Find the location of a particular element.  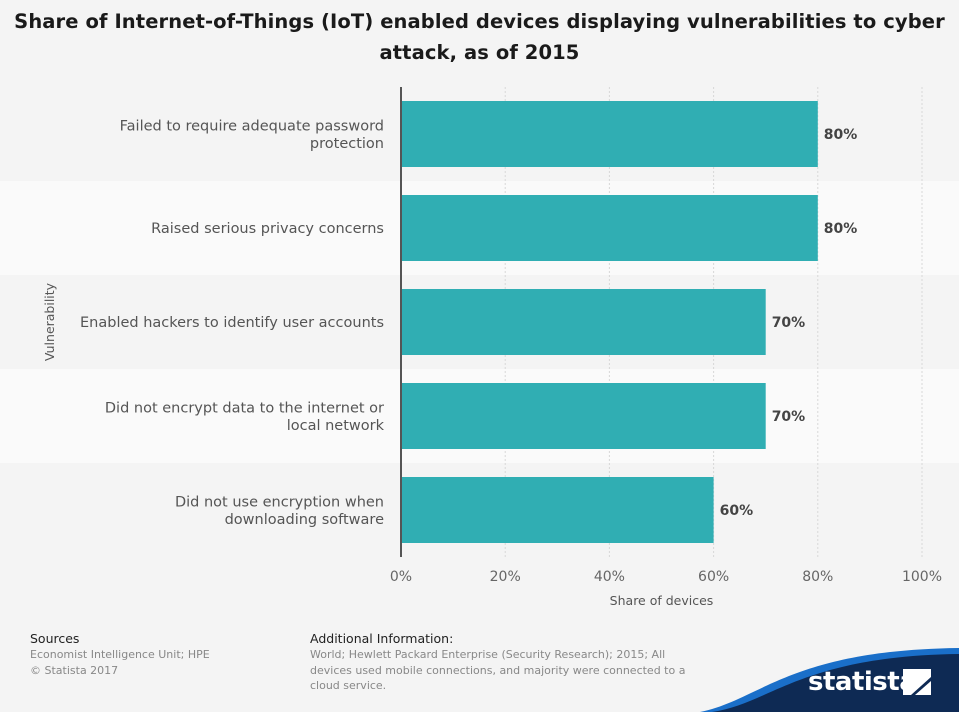

x-tick-label: 0% is located at coordinates (401, 577).